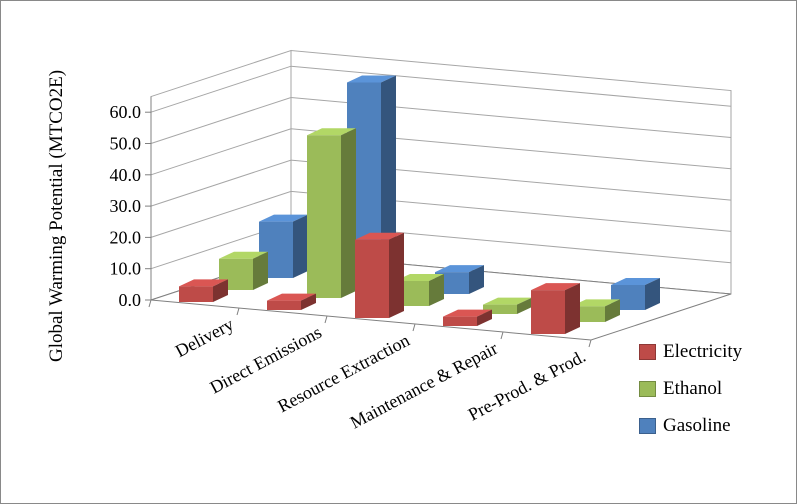 Image resolution: width=797 pixels, height=504 pixels. What do you see at coordinates (441, 120) in the screenshot?
I see `gridline-50.0` at bounding box center [441, 120].